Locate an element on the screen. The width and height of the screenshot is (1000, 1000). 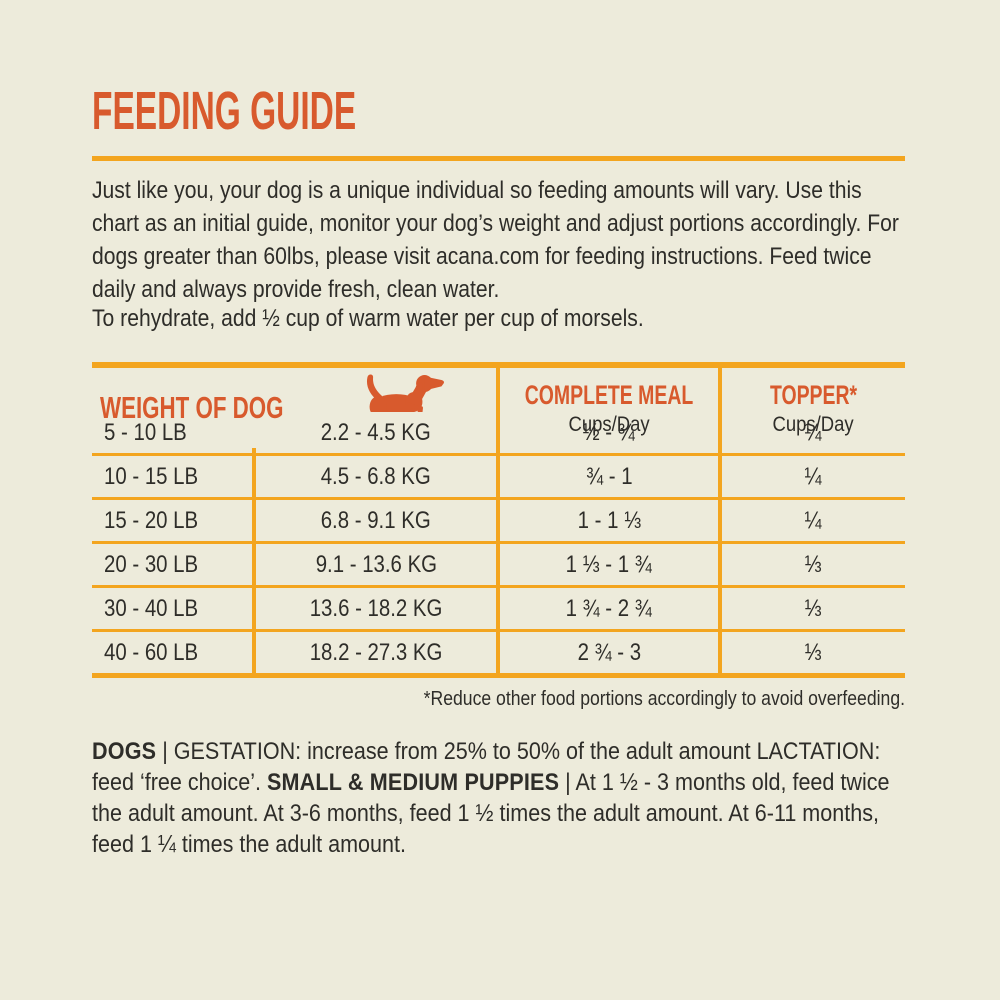
complete-meal-cell: 2 ¾ - 3 is located at coordinates (609, 652).